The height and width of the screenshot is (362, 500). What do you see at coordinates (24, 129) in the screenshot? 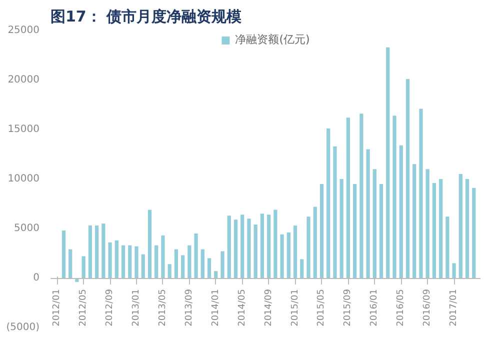
I see `y-tick-label: 15000` at bounding box center [24, 129].